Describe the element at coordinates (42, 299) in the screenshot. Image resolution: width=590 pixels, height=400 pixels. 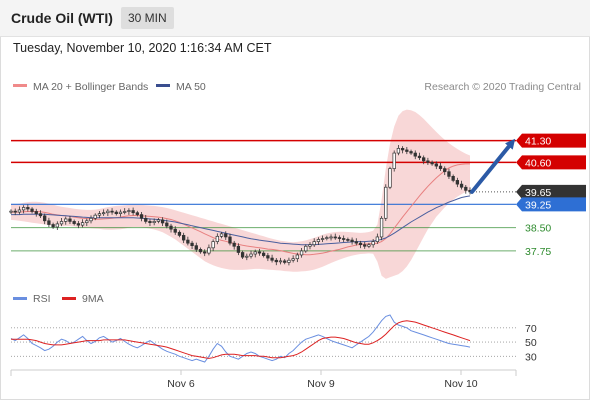
I see `rsi-legend-label: RSI` at that location.